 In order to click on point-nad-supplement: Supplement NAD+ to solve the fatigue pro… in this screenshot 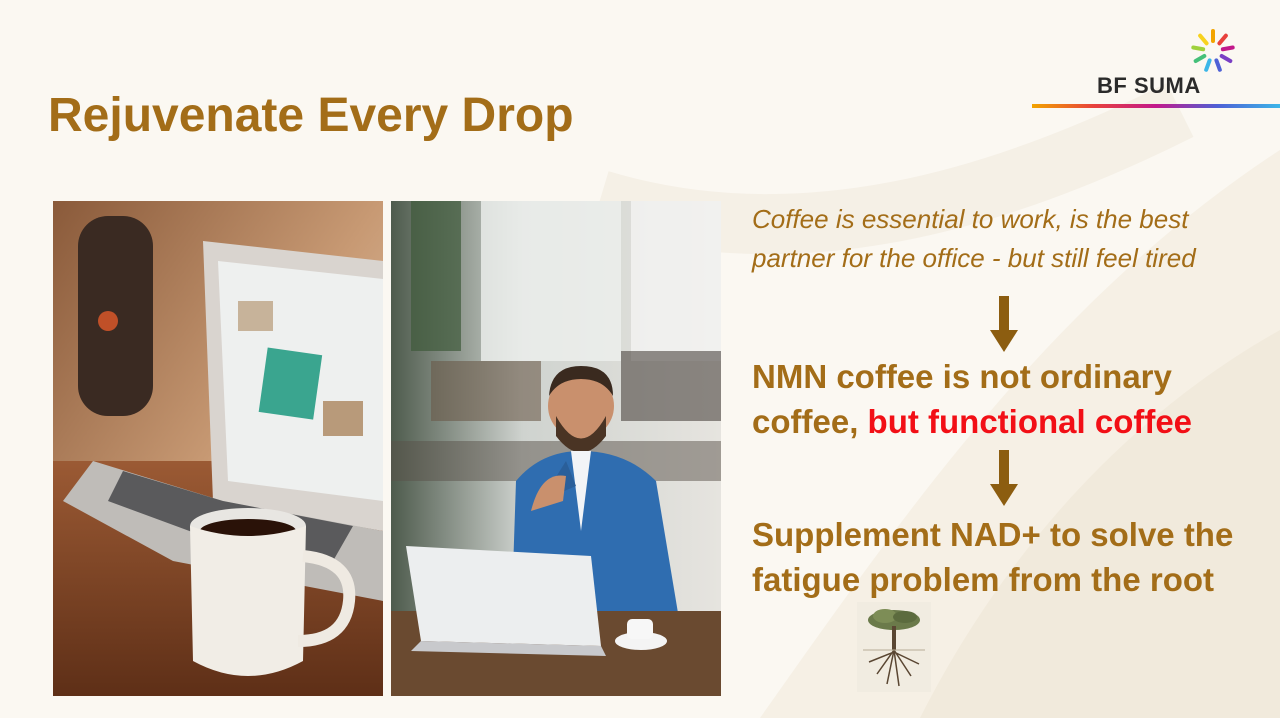, I will do `click(993, 557)`.